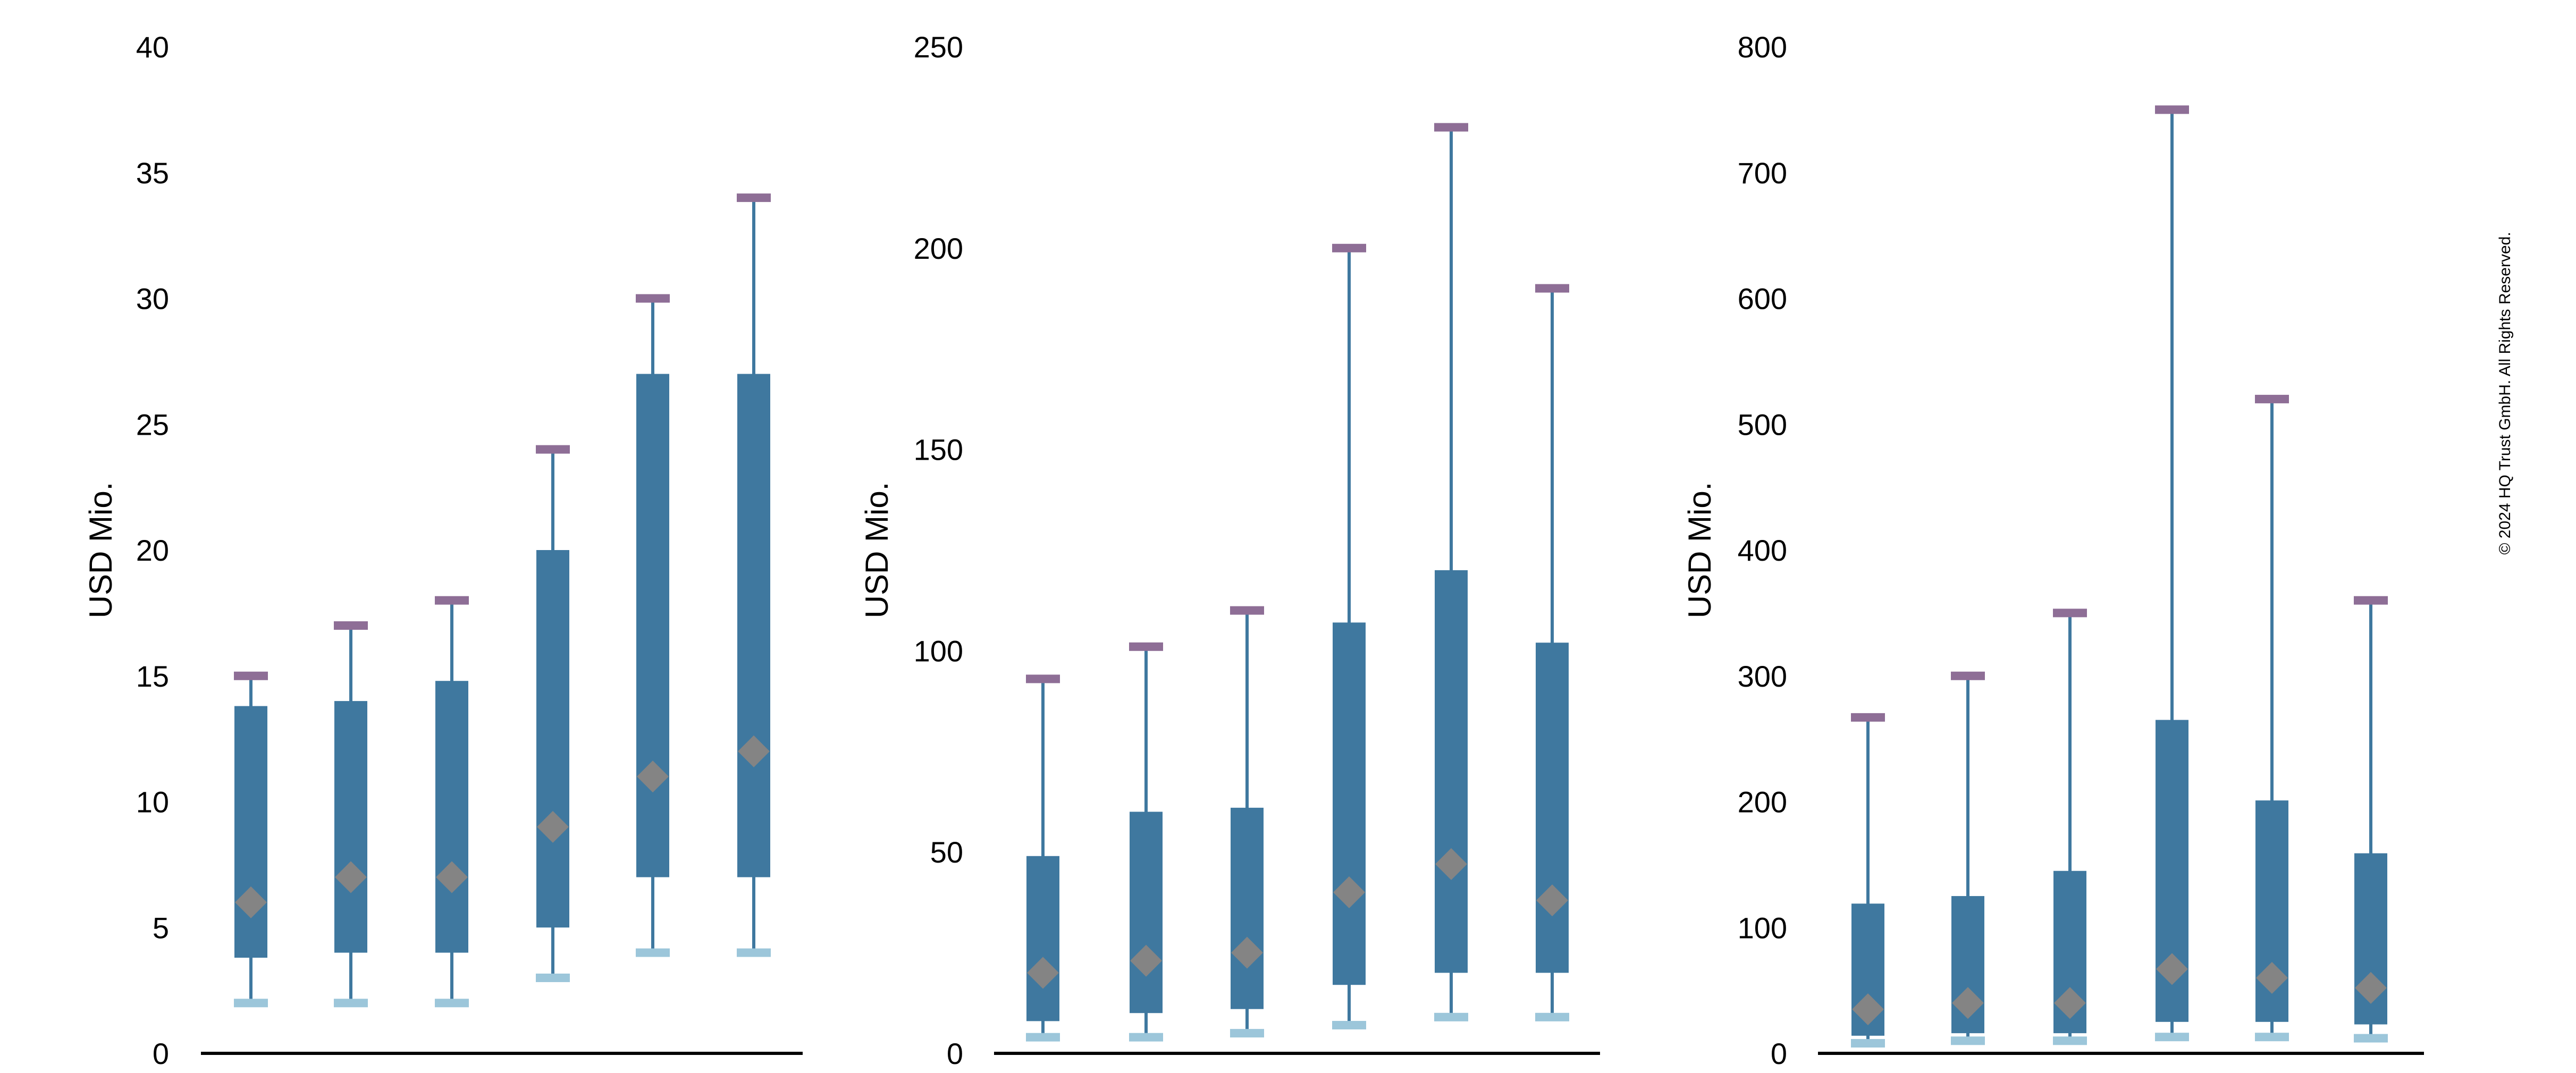 Image resolution: width=2576 pixels, height=1073 pixels. I want to click on y-tick-label: 150, so click(938, 450).